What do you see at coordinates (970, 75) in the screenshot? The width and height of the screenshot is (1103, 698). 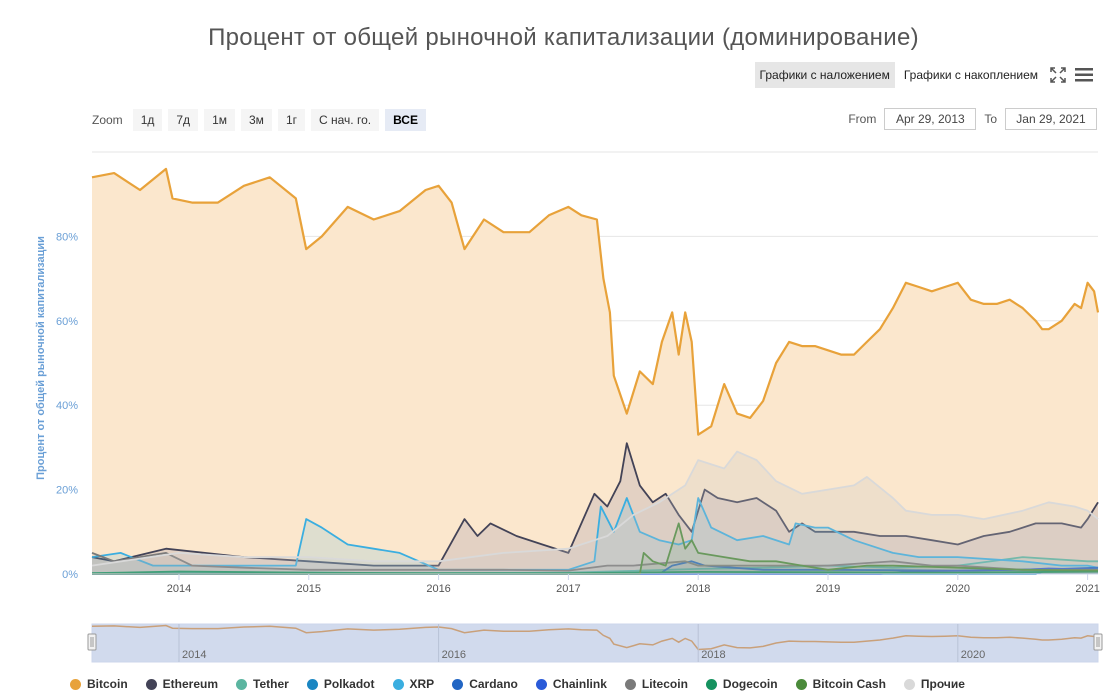 I see `stacked-mode-button: Графики с накоплением` at bounding box center [970, 75].